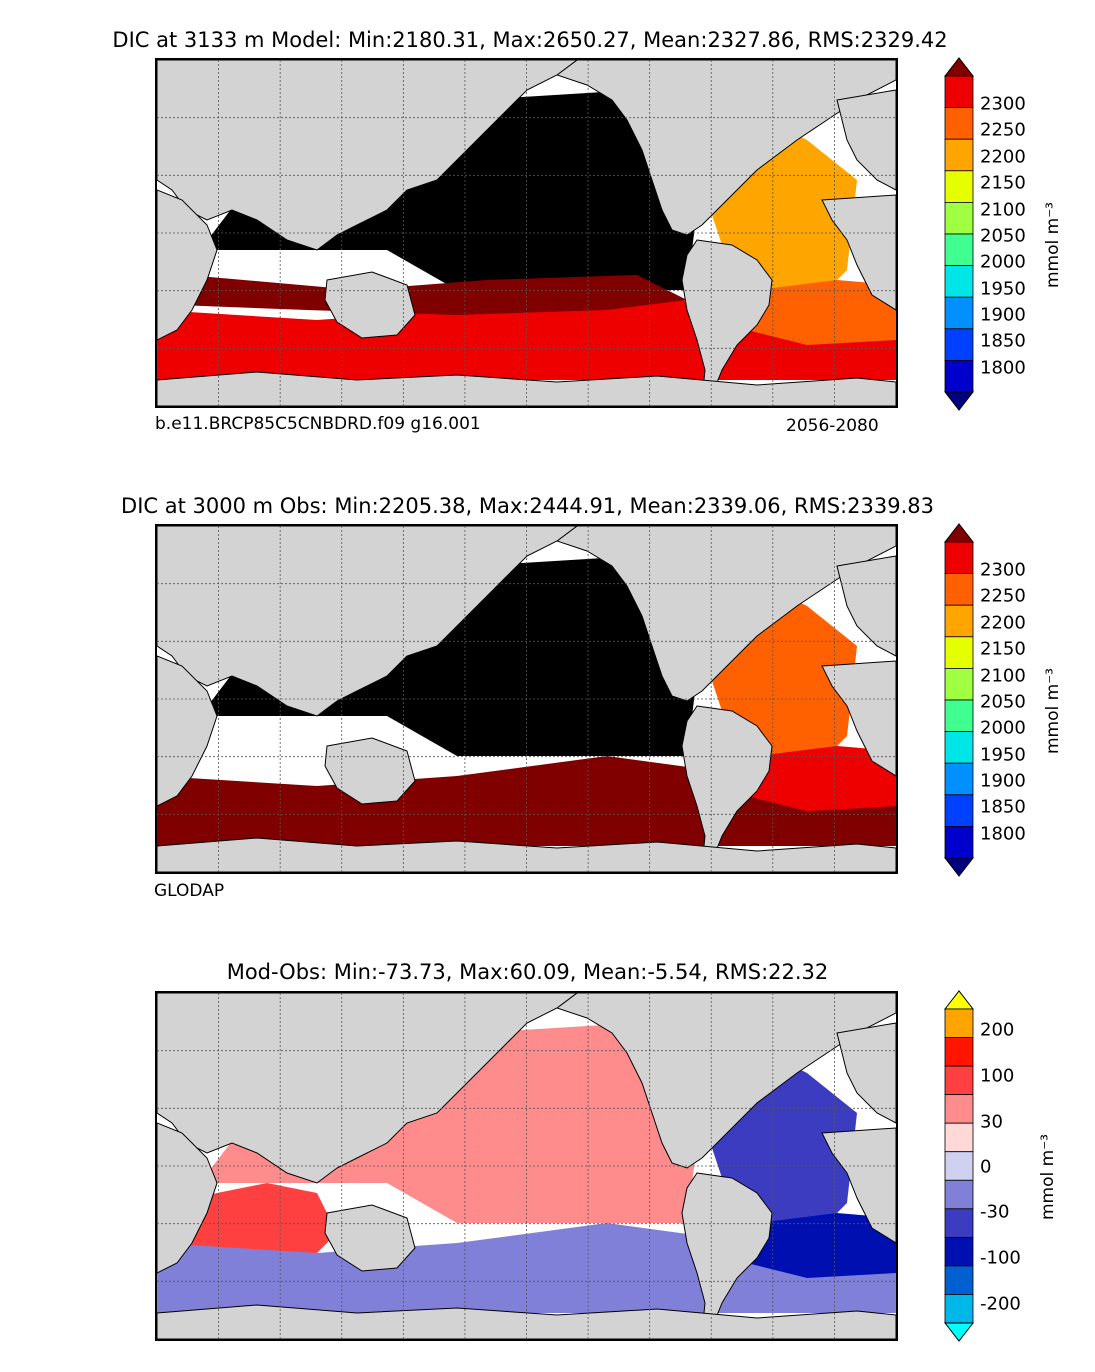 This screenshot has height=1372, width=1095. What do you see at coordinates (997, 1076) in the screenshot?
I see `colorbar-tick: 100` at bounding box center [997, 1076].